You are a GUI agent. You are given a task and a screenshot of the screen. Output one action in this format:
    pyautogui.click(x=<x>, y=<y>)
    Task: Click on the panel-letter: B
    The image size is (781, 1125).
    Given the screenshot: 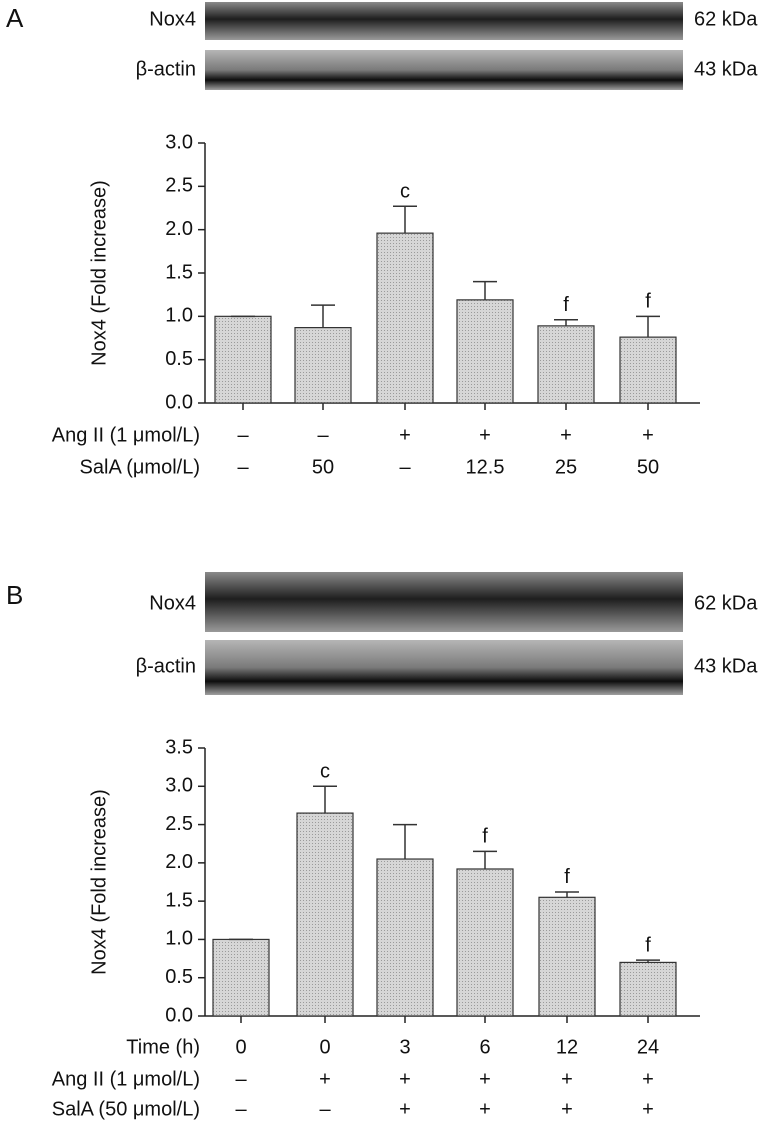 What is the action you would take?
    pyautogui.click(x=14, y=595)
    